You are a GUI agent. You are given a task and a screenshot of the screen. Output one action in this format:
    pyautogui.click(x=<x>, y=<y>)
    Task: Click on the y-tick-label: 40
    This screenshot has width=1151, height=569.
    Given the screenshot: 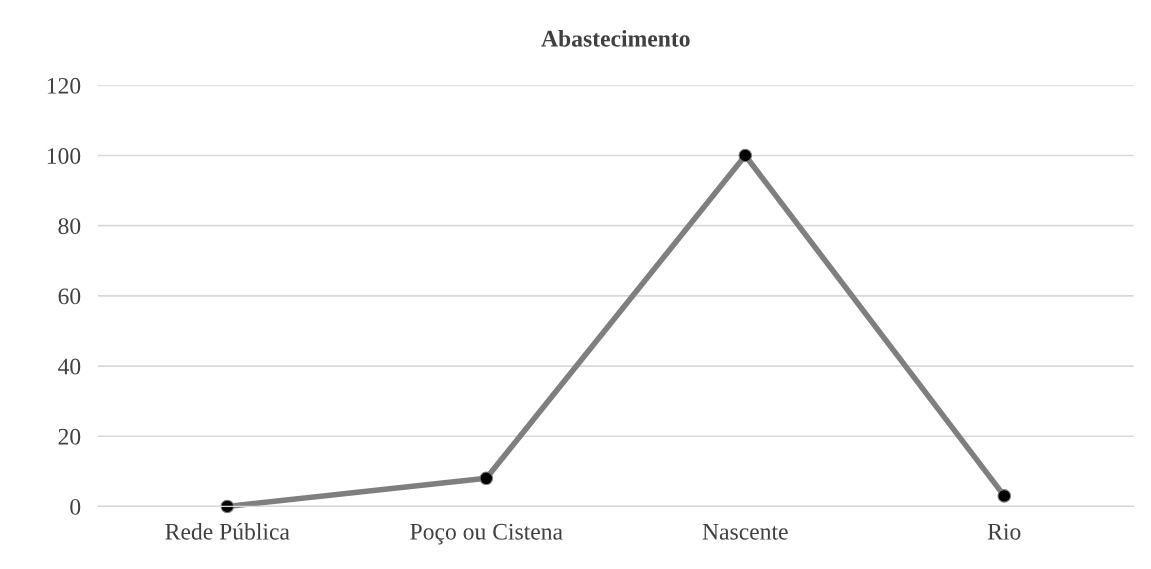 What is the action you would take?
    pyautogui.click(x=69, y=366)
    